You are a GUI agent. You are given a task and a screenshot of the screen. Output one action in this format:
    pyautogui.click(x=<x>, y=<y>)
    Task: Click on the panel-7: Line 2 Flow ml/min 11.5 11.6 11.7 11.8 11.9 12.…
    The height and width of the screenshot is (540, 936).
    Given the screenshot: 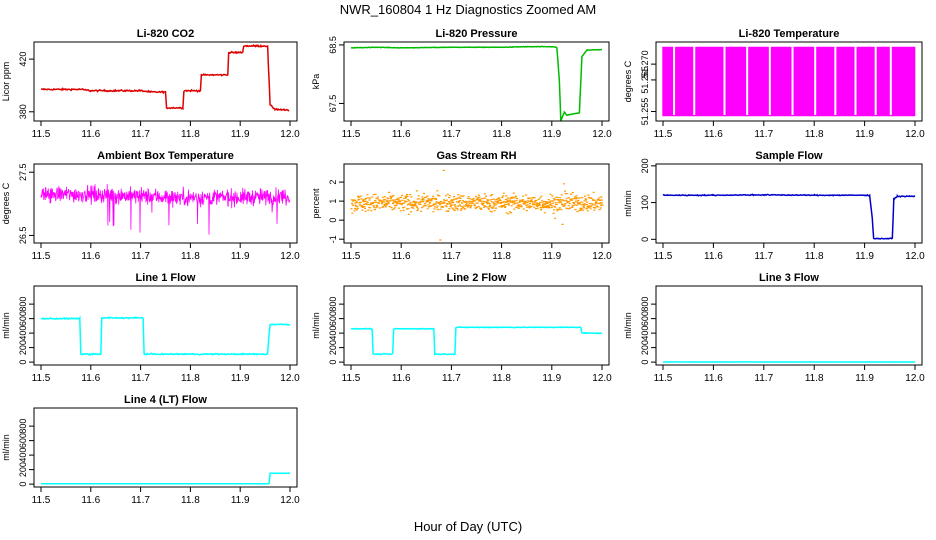 What is the action you would take?
    pyautogui.click(x=461, y=328)
    